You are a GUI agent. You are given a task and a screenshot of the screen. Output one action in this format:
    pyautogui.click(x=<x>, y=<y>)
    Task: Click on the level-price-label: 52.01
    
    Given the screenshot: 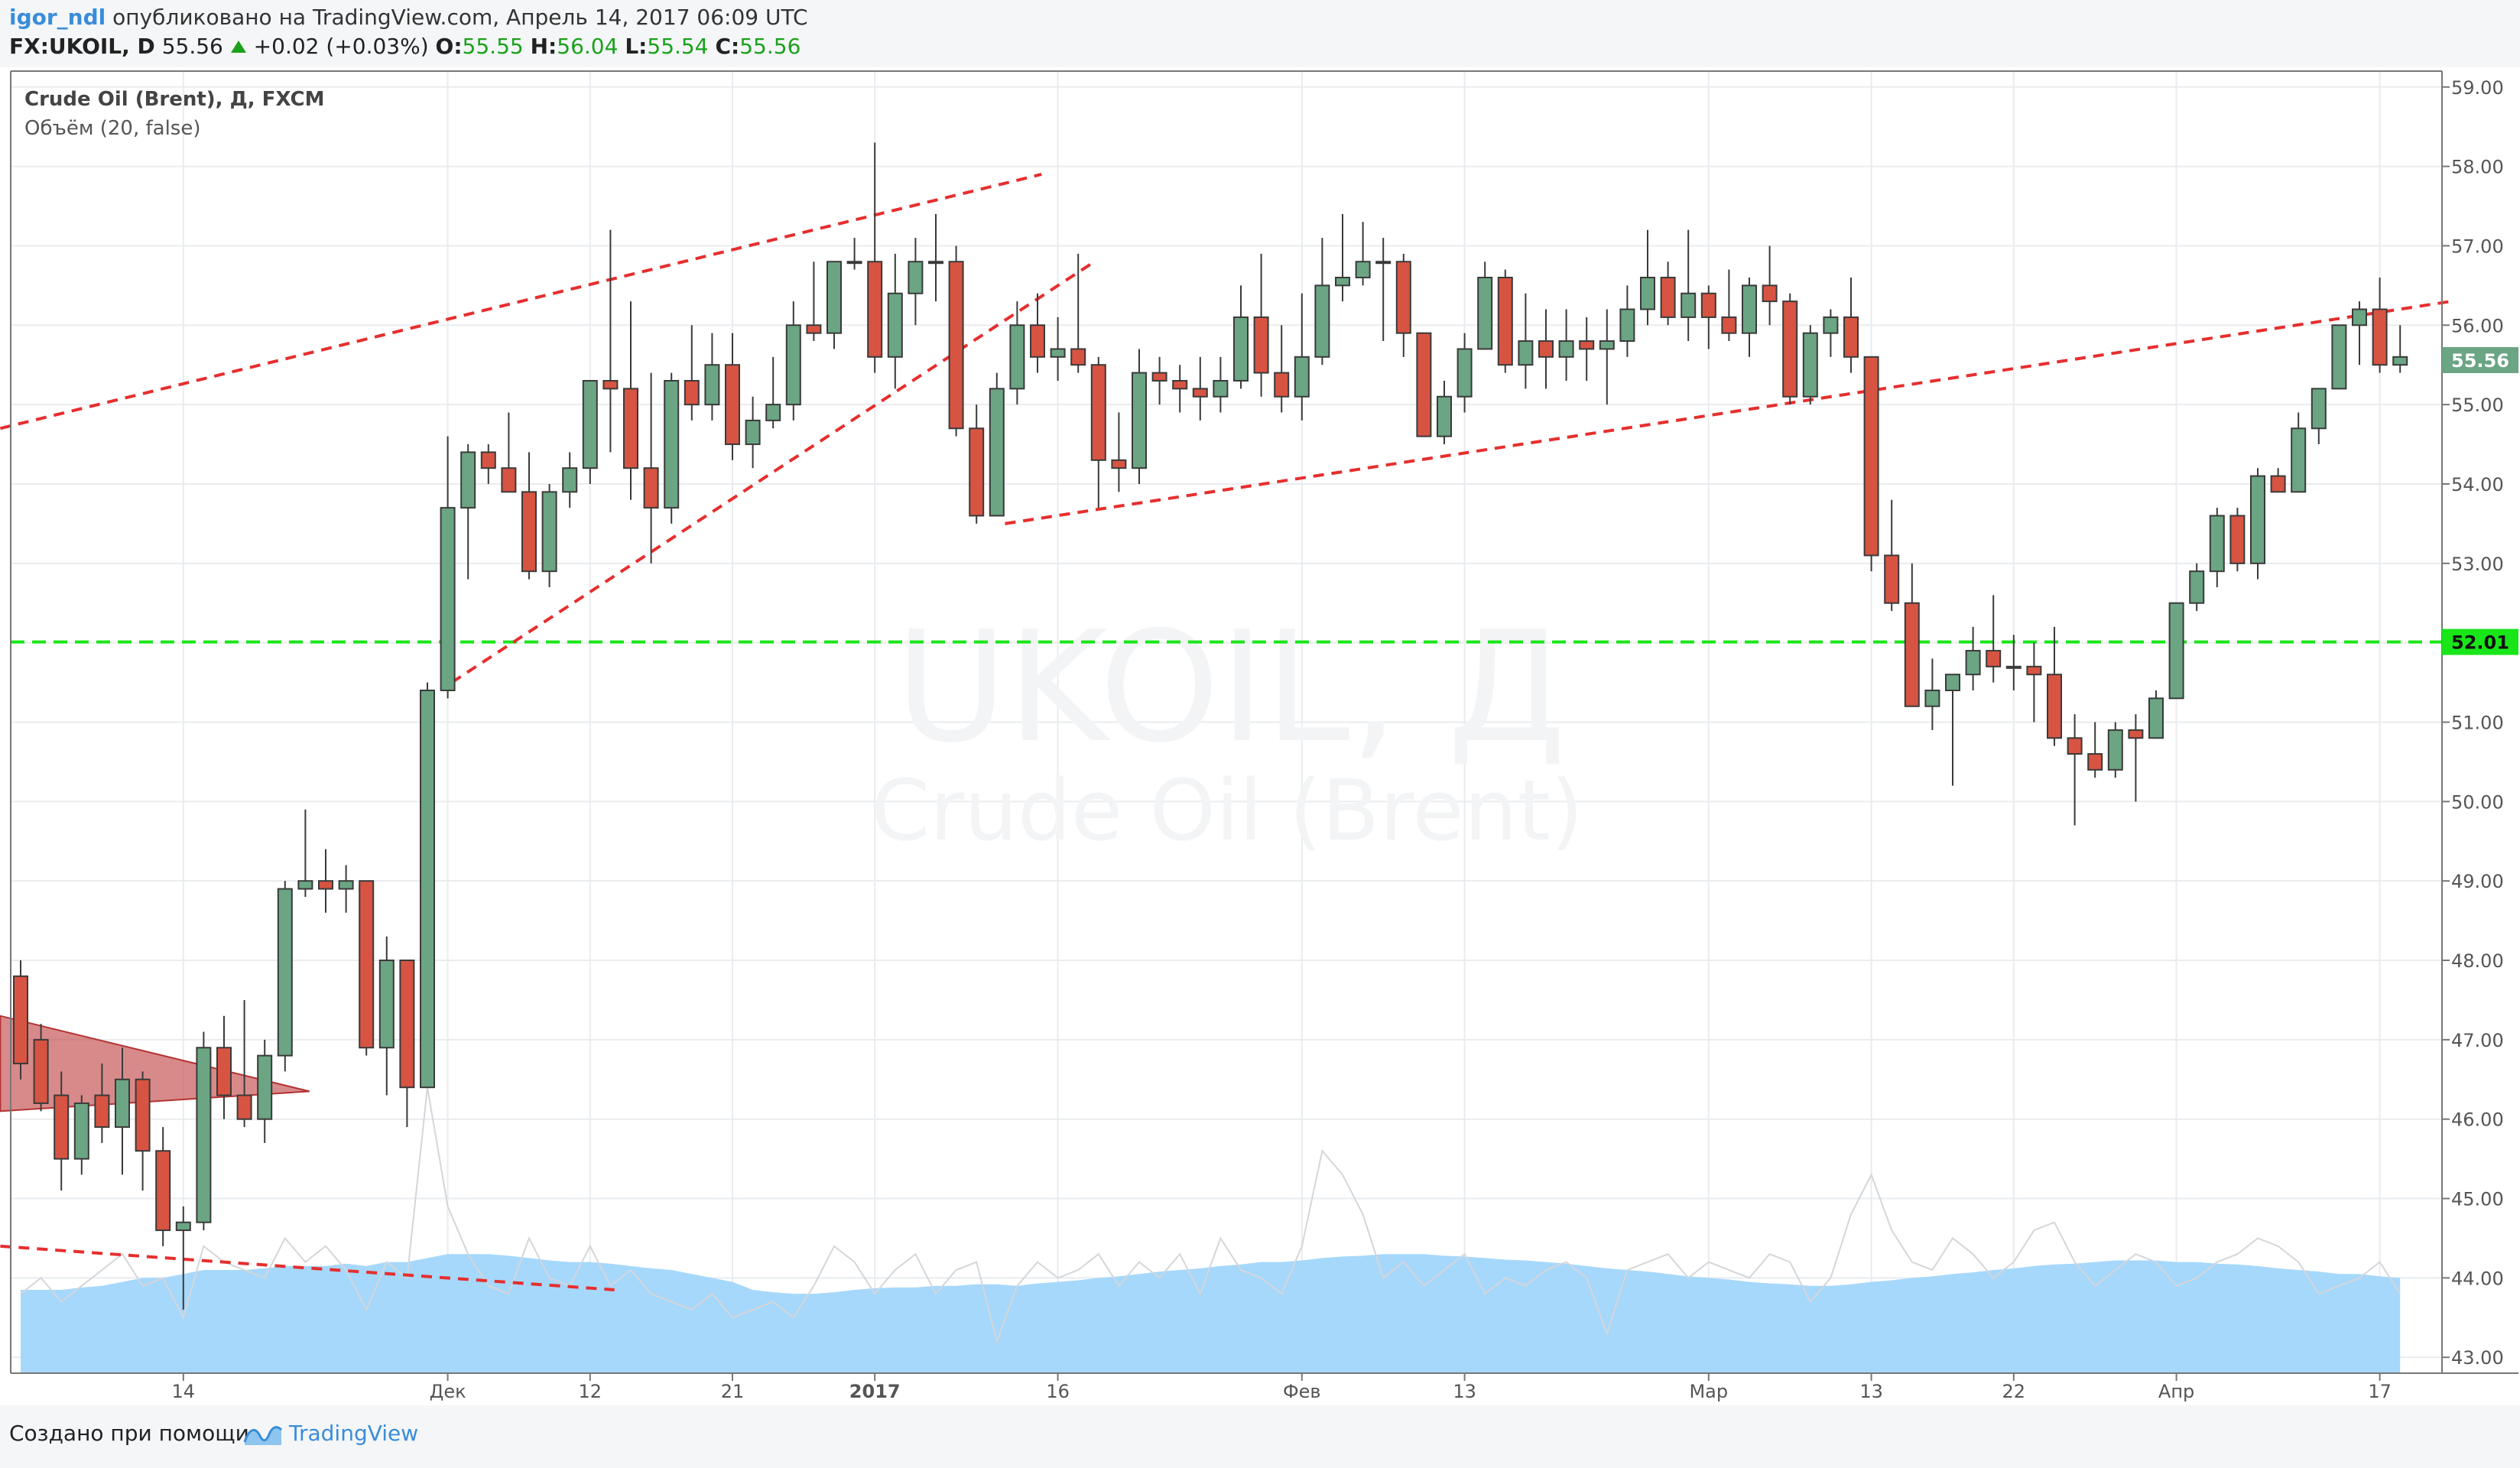 What is the action you would take?
    pyautogui.click(x=2480, y=643)
    